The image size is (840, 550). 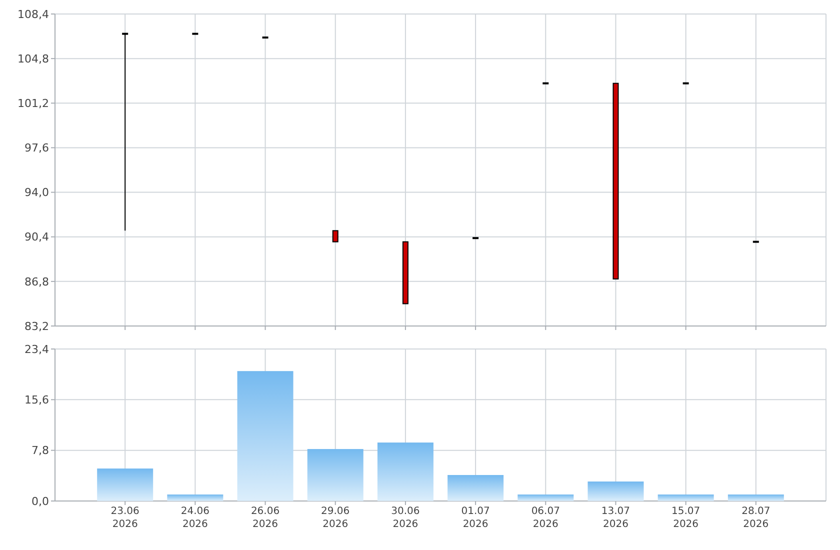 I want to click on x-tick-label: 30.06 2026, so click(x=405, y=518).